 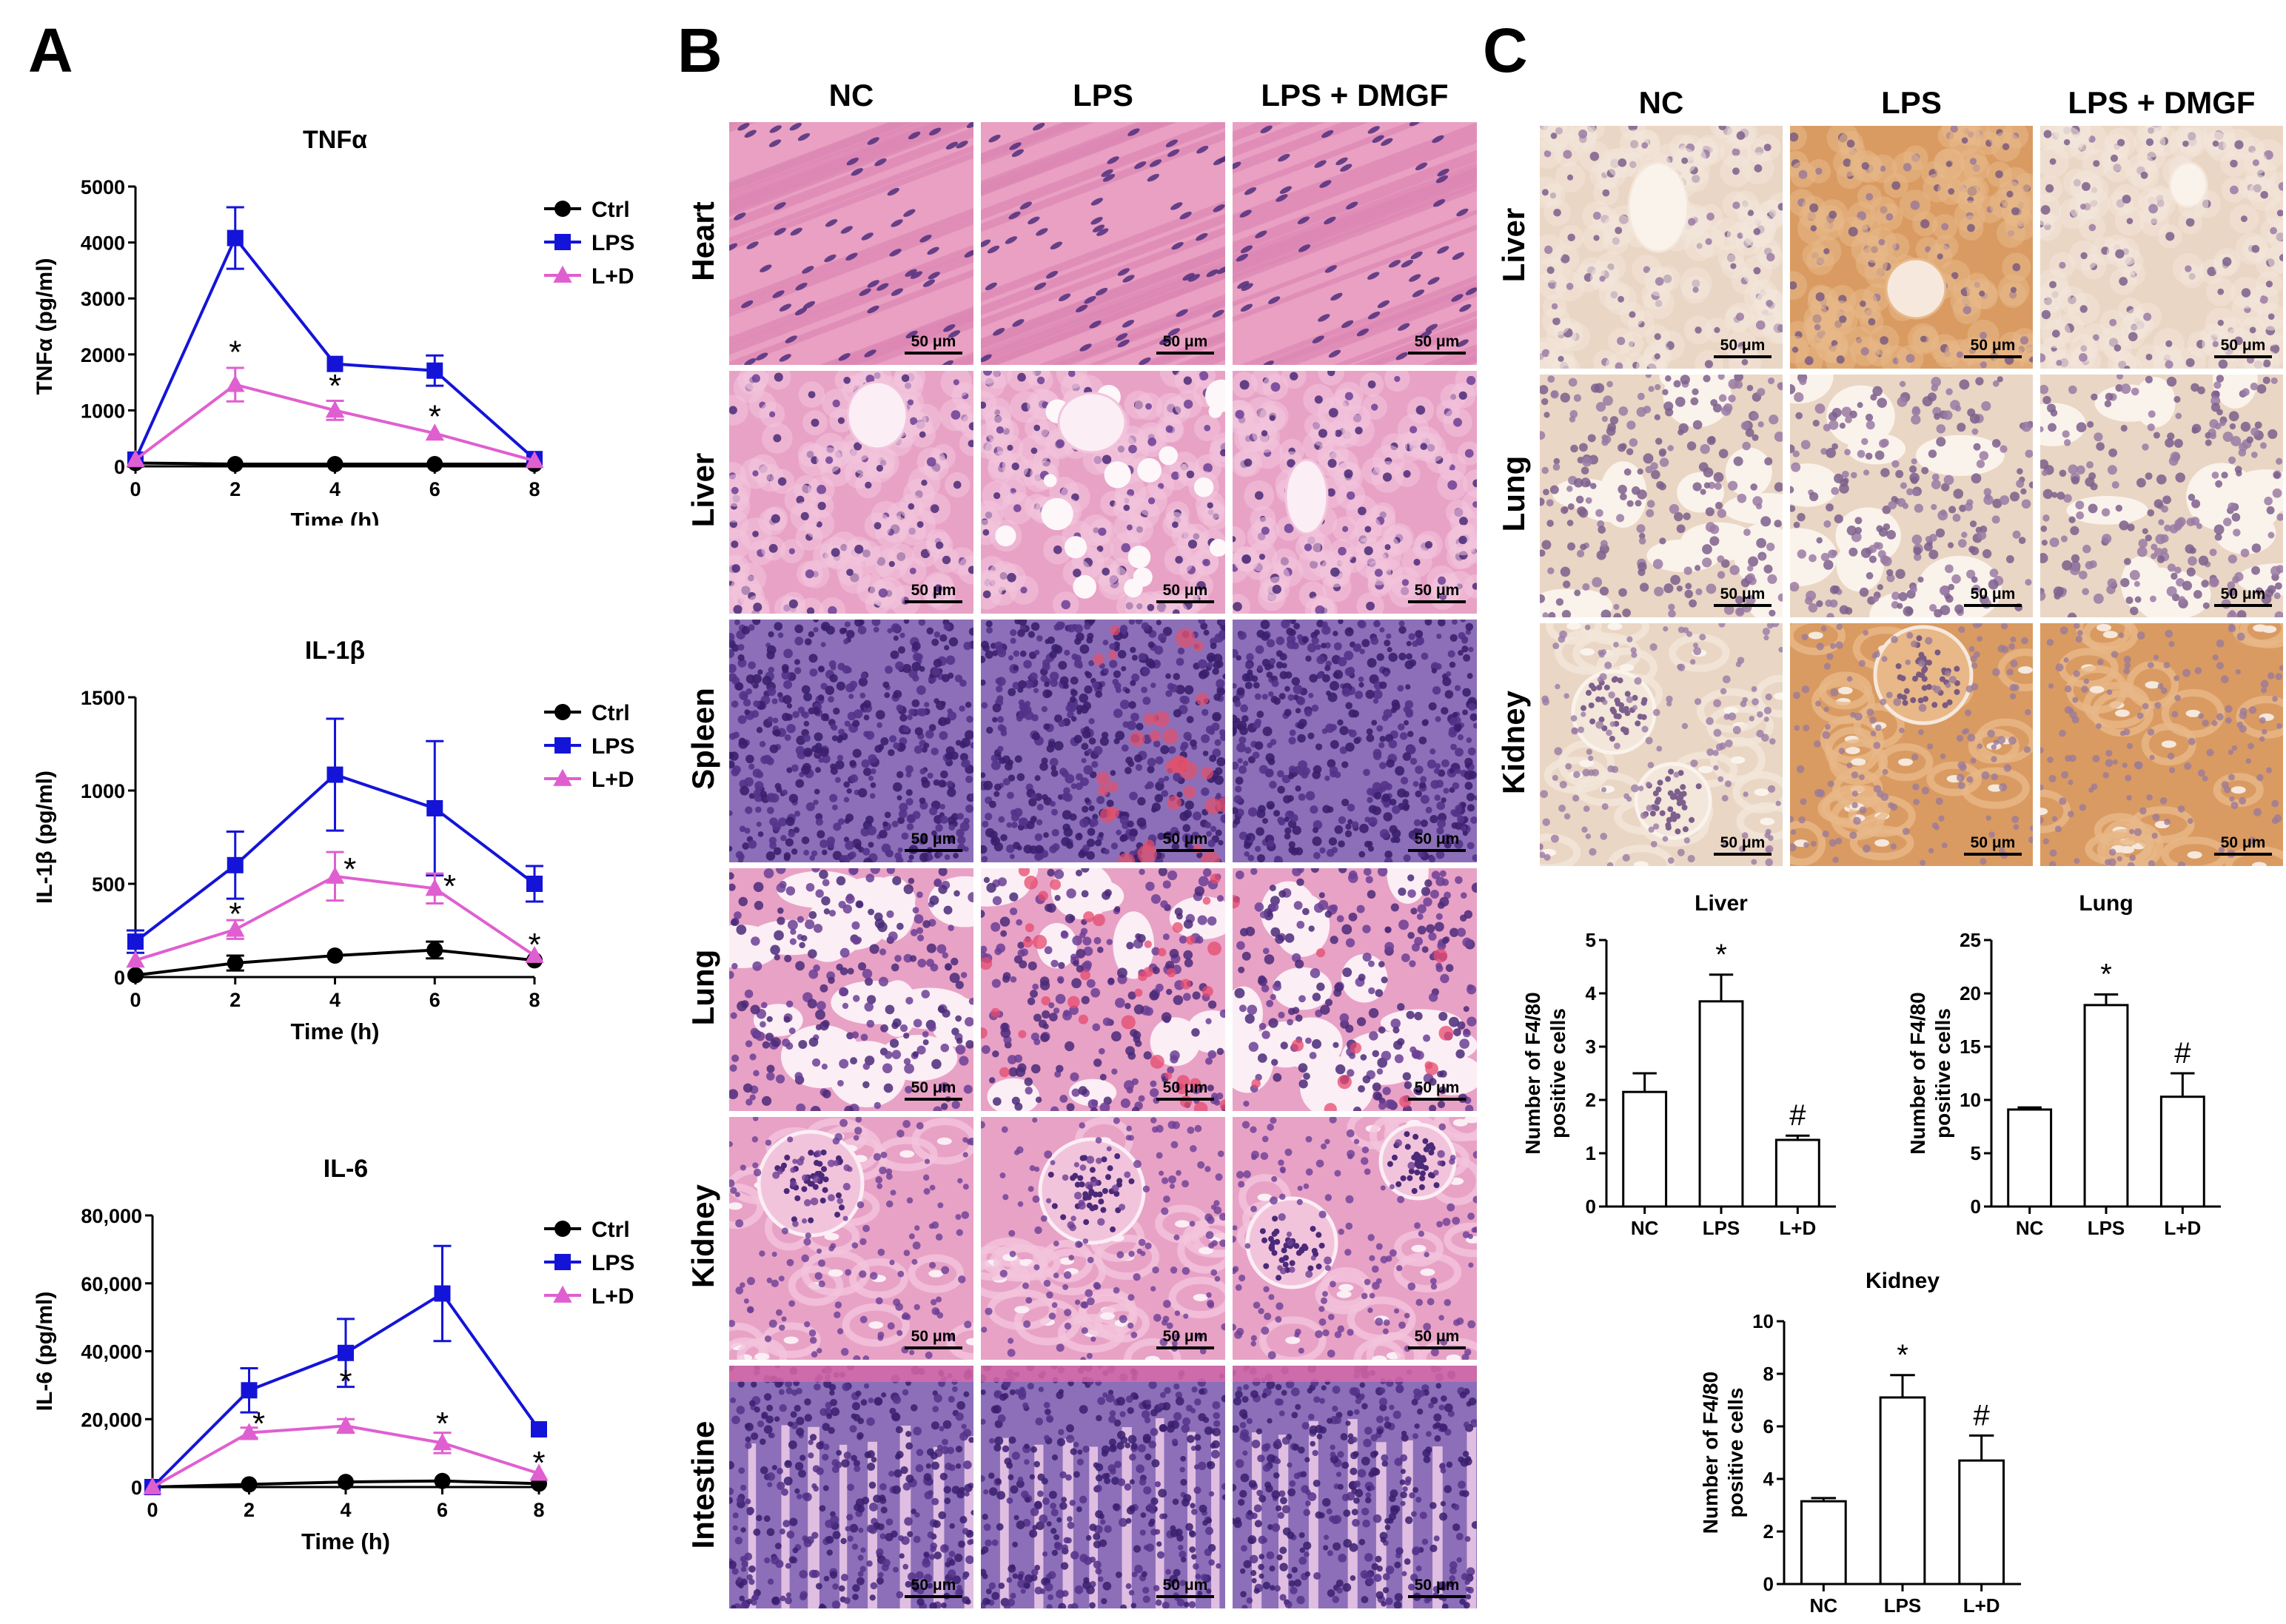 I want to click on x-tick-label: 0, so click(x=135, y=1000).